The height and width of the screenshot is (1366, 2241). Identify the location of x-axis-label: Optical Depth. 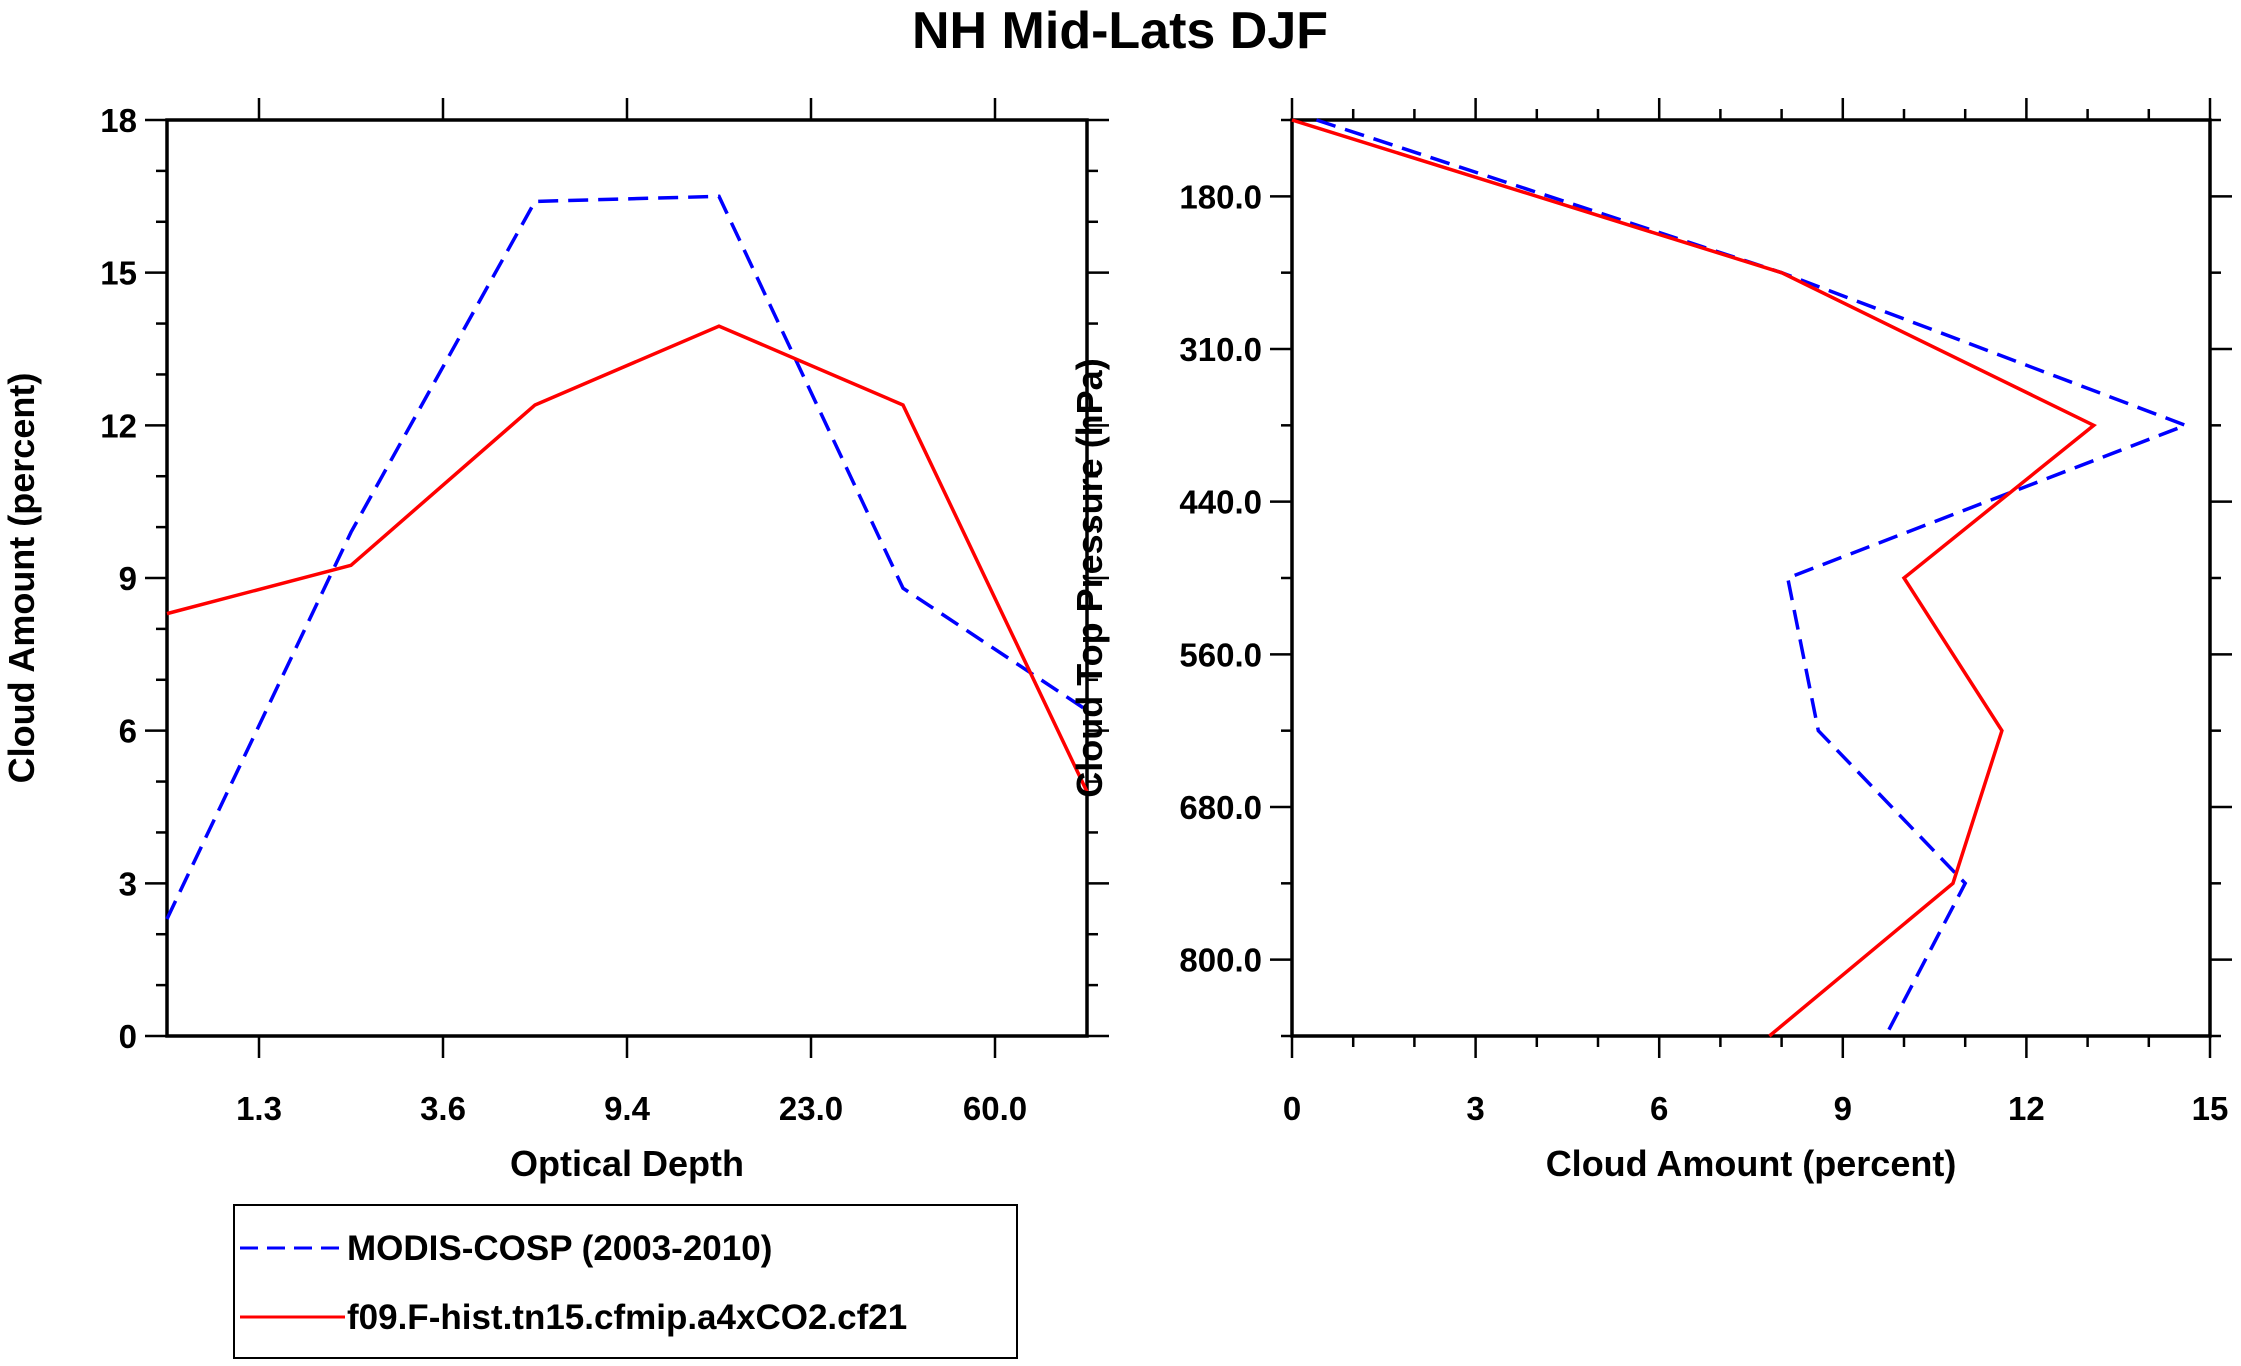
(627, 1163).